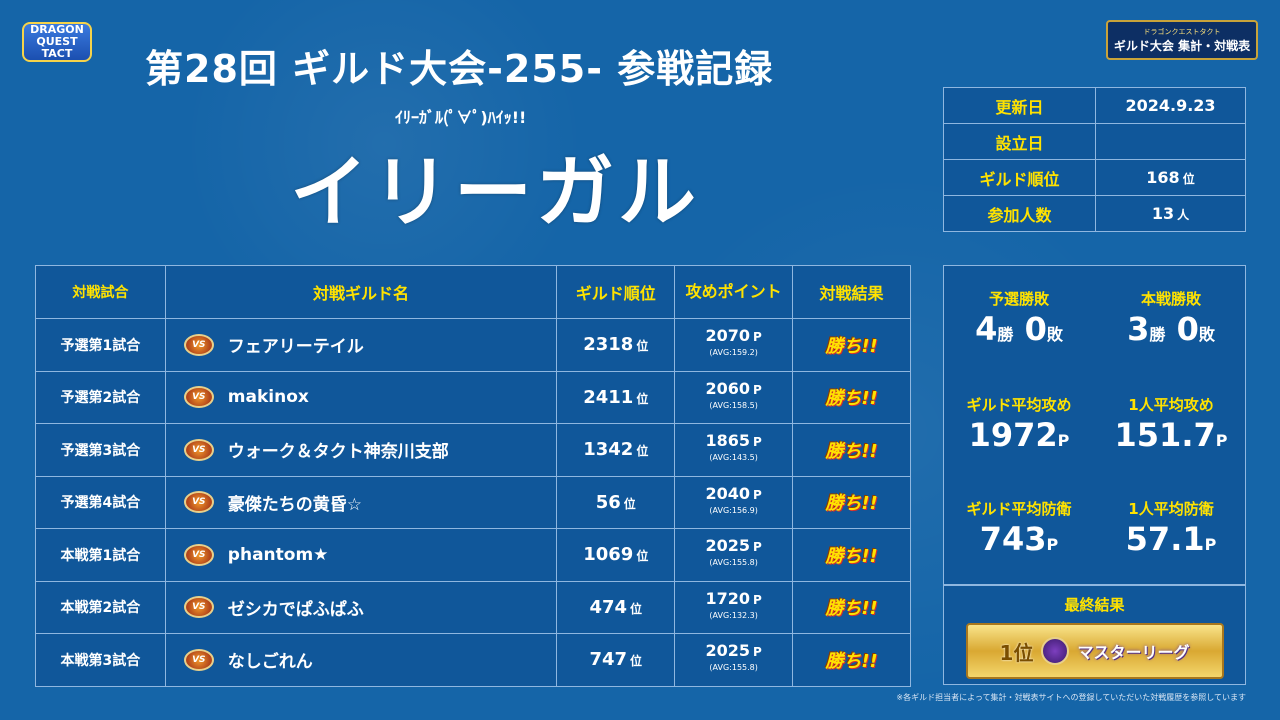 The height and width of the screenshot is (720, 1280). I want to click on table-row: 本戦第3試合 VS なしごれん 747 位 2025 P (AVG:155.8) 勝ち!!, so click(473, 660).